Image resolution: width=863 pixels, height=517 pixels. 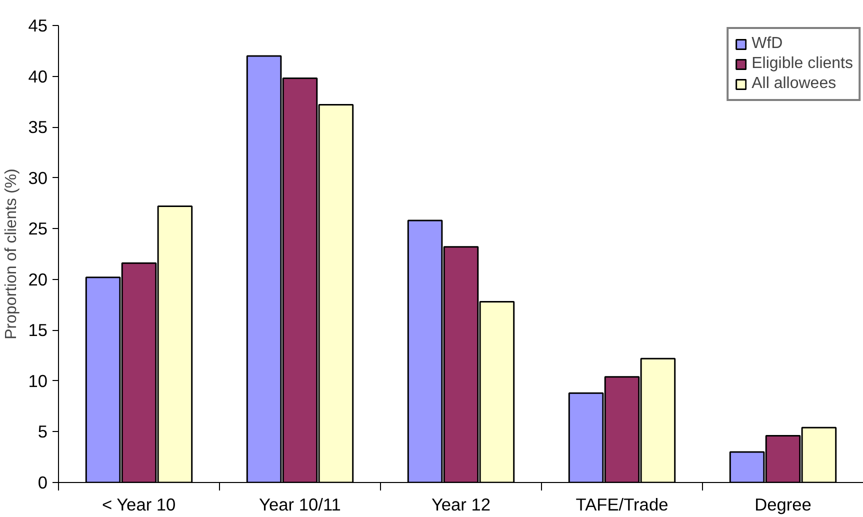 I want to click on y-tick-label: 40, so click(x=38, y=76).